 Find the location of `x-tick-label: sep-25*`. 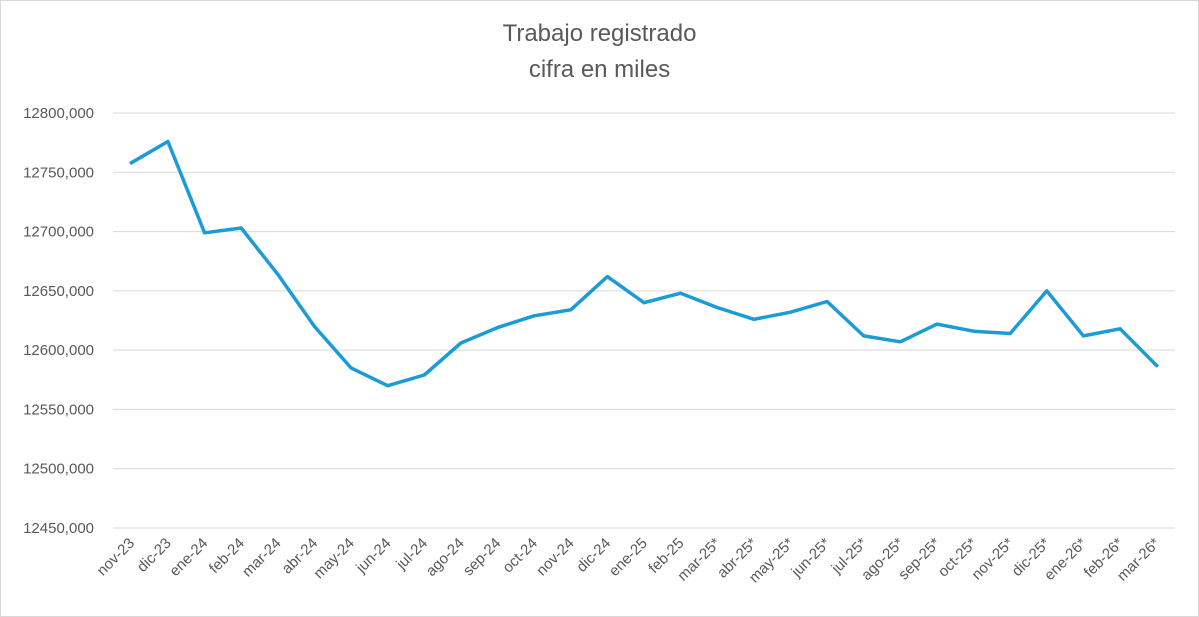

x-tick-label: sep-25* is located at coordinates (919, 559).